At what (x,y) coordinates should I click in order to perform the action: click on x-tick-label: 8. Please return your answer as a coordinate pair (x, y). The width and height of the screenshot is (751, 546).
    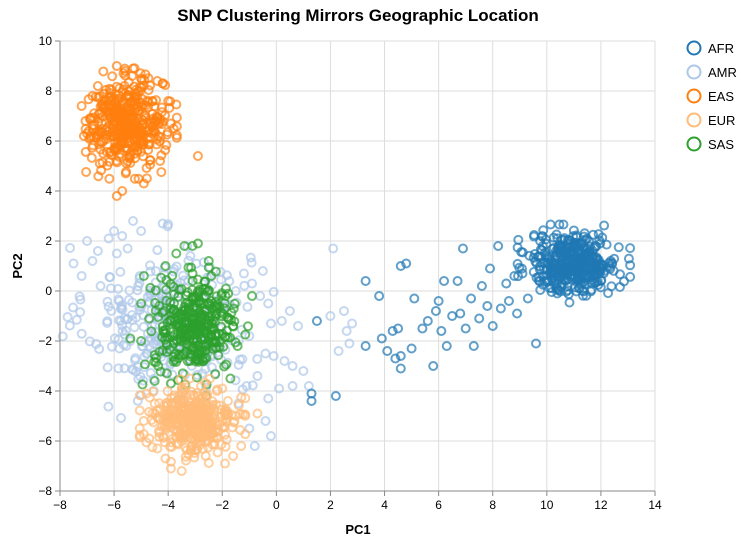
    Looking at the image, I should click on (492, 505).